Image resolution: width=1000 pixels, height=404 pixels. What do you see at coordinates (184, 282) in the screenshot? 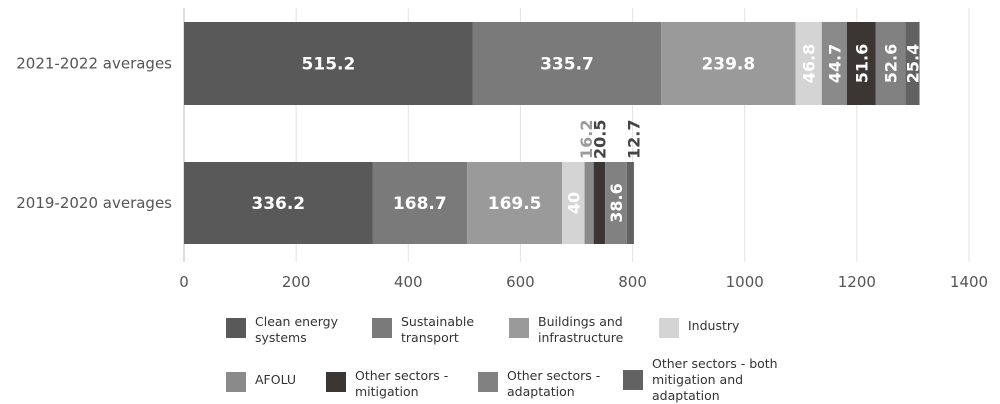
I see `x-tick-label-0: 0` at bounding box center [184, 282].